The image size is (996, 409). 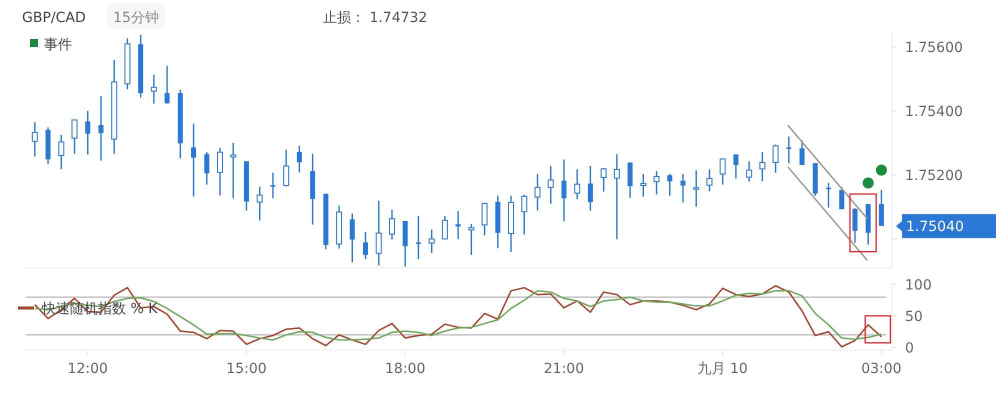 I want to click on text: 止损： 1.74732, so click(x=375, y=18).